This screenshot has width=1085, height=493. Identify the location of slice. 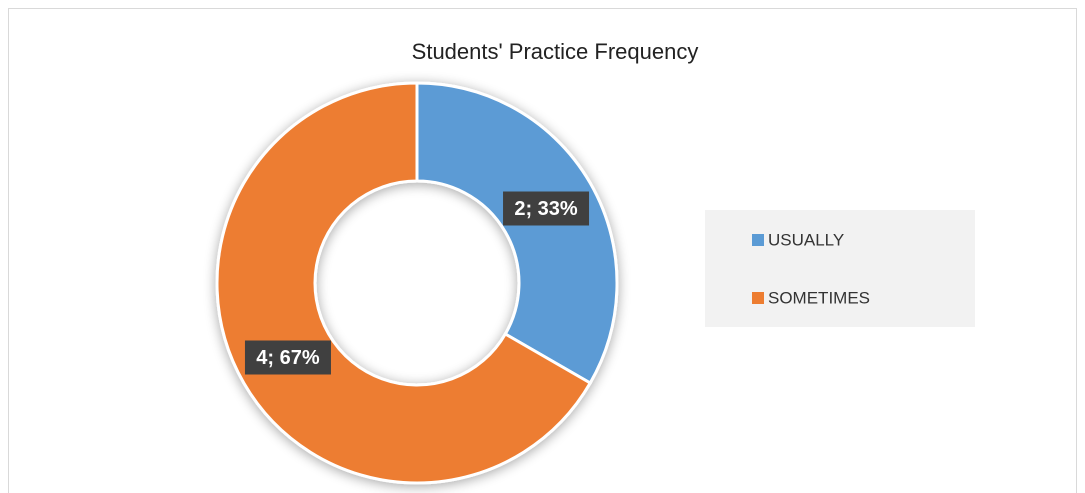
(517, 233).